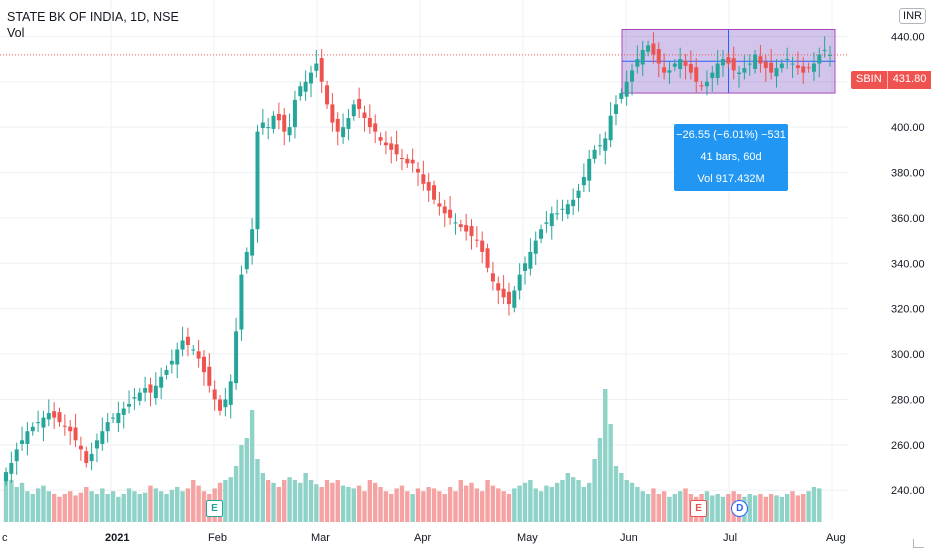  I want to click on currency-badge: INR, so click(912, 16).